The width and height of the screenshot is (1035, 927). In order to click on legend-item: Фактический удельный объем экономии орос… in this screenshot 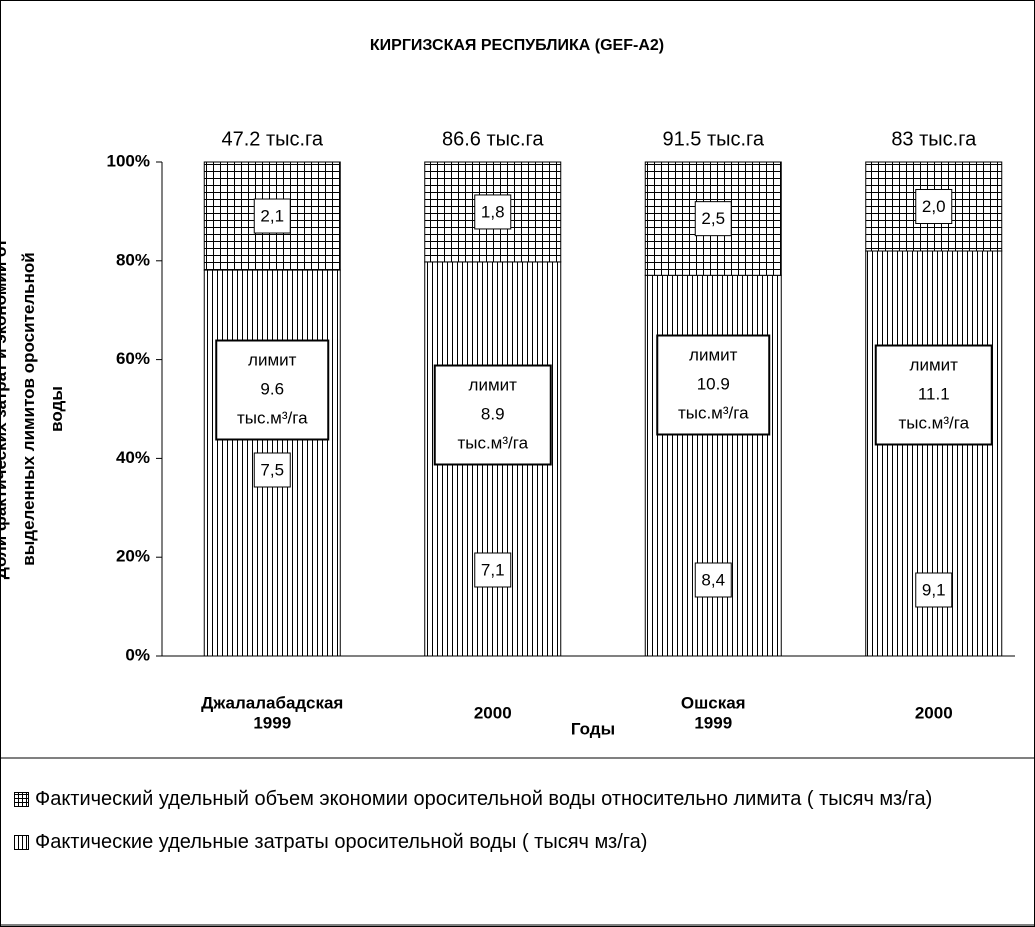, I will do `click(514, 799)`.